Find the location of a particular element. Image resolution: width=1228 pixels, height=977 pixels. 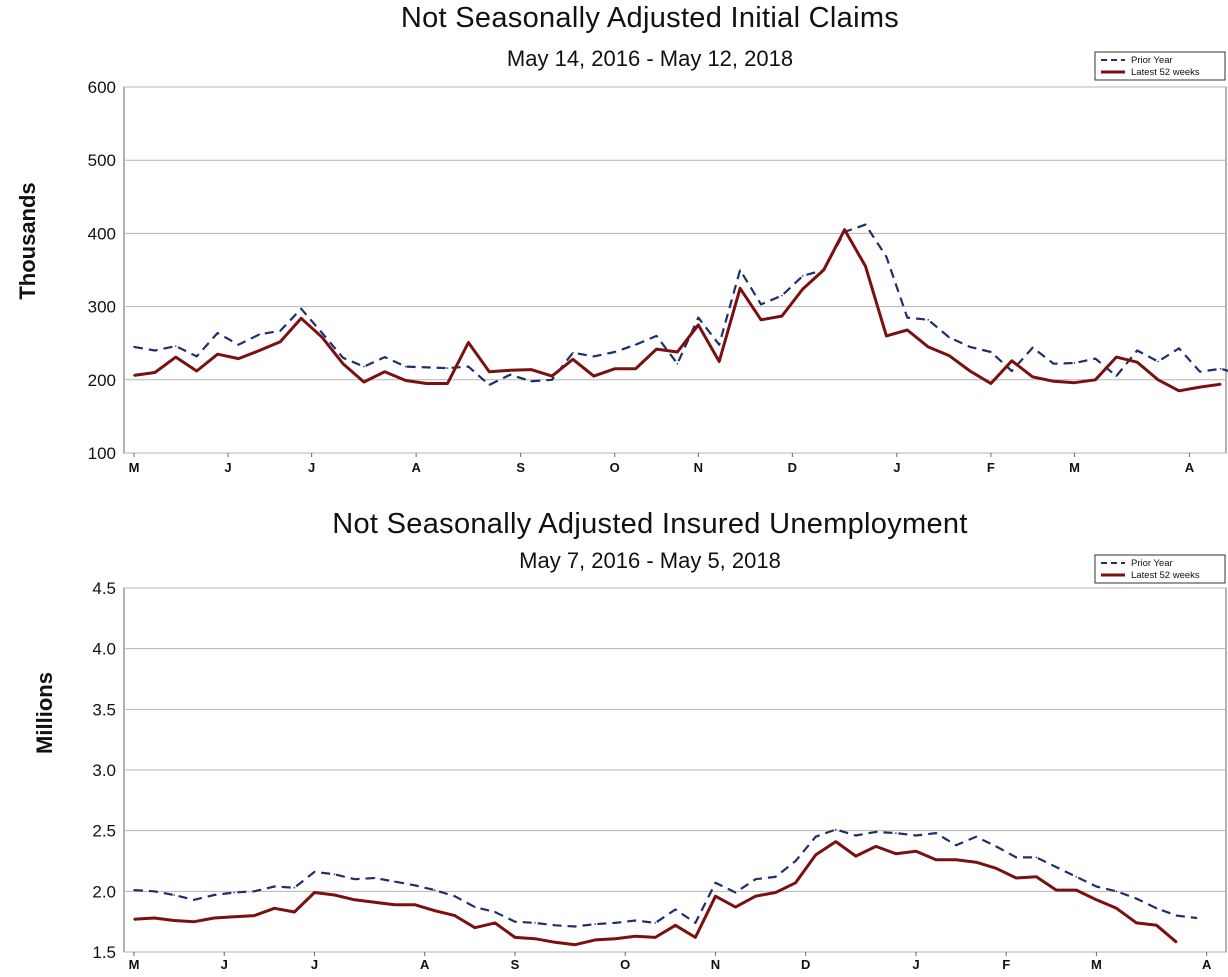

y-tick-label: 2.0 is located at coordinates (104, 891).